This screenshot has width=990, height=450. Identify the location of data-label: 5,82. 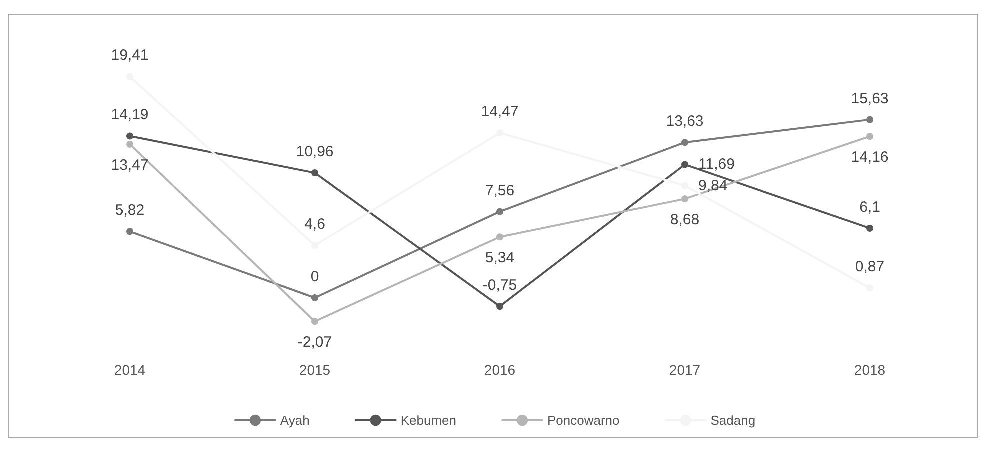
(130, 211).